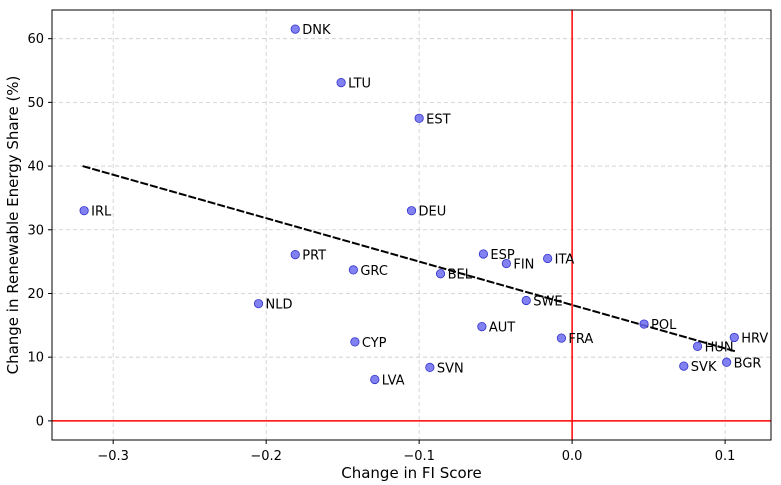 This screenshot has width=781, height=485. What do you see at coordinates (548, 258) in the screenshot?
I see `data-point-ita` at bounding box center [548, 258].